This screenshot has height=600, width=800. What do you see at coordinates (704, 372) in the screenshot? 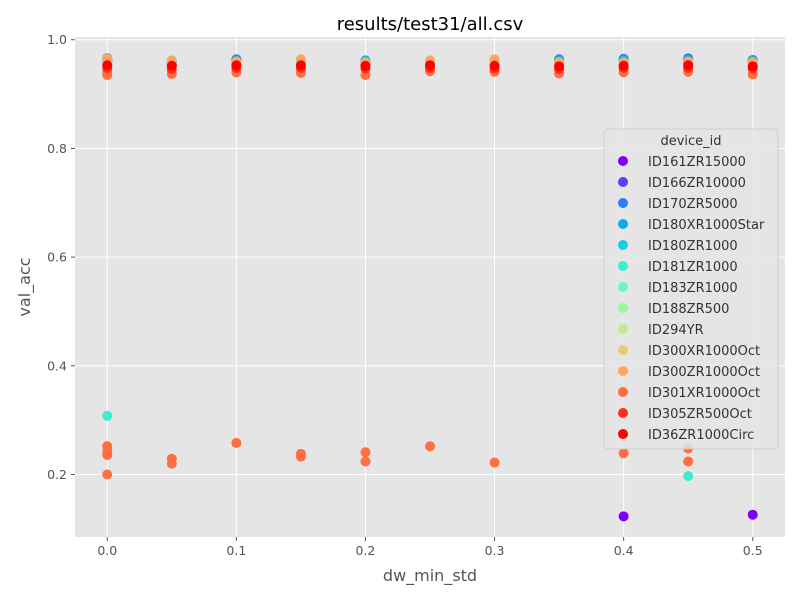
I see `legend-label: ID300ZR1000Oct` at bounding box center [704, 372].